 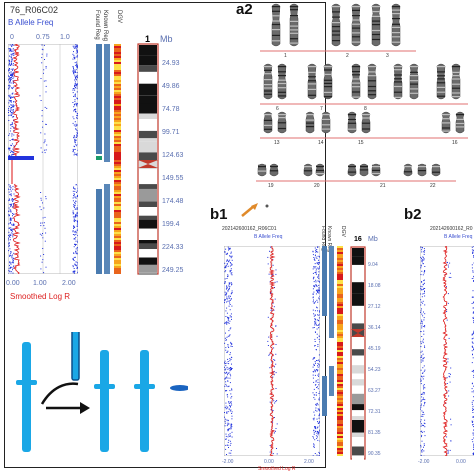 I want to click on b1-baf-label: B Allele Freq, so click(x=268, y=237).